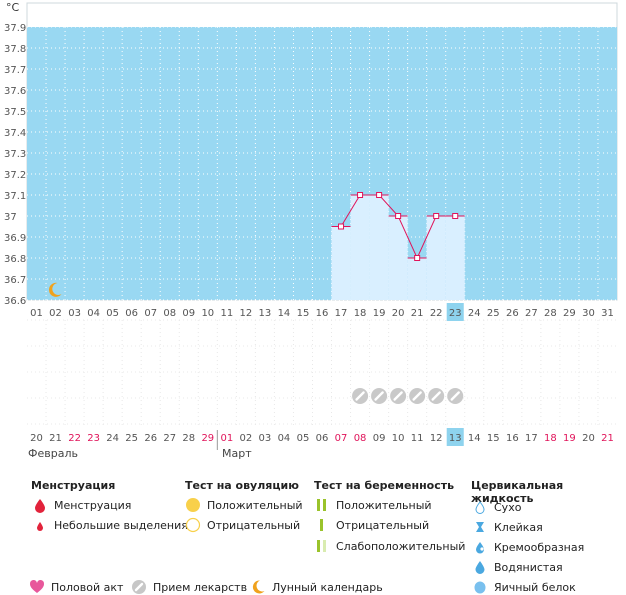 Image resolution: width=626 pixels, height=595 pixels. Describe the element at coordinates (207, 438) in the screenshot. I see `cycle-date-label: 29` at that location.